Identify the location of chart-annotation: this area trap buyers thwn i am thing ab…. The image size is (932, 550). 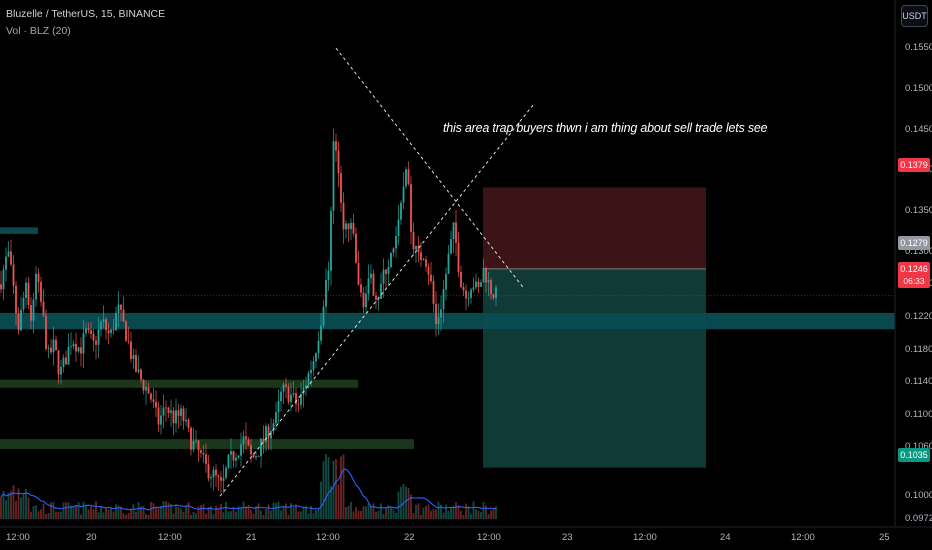
(605, 128).